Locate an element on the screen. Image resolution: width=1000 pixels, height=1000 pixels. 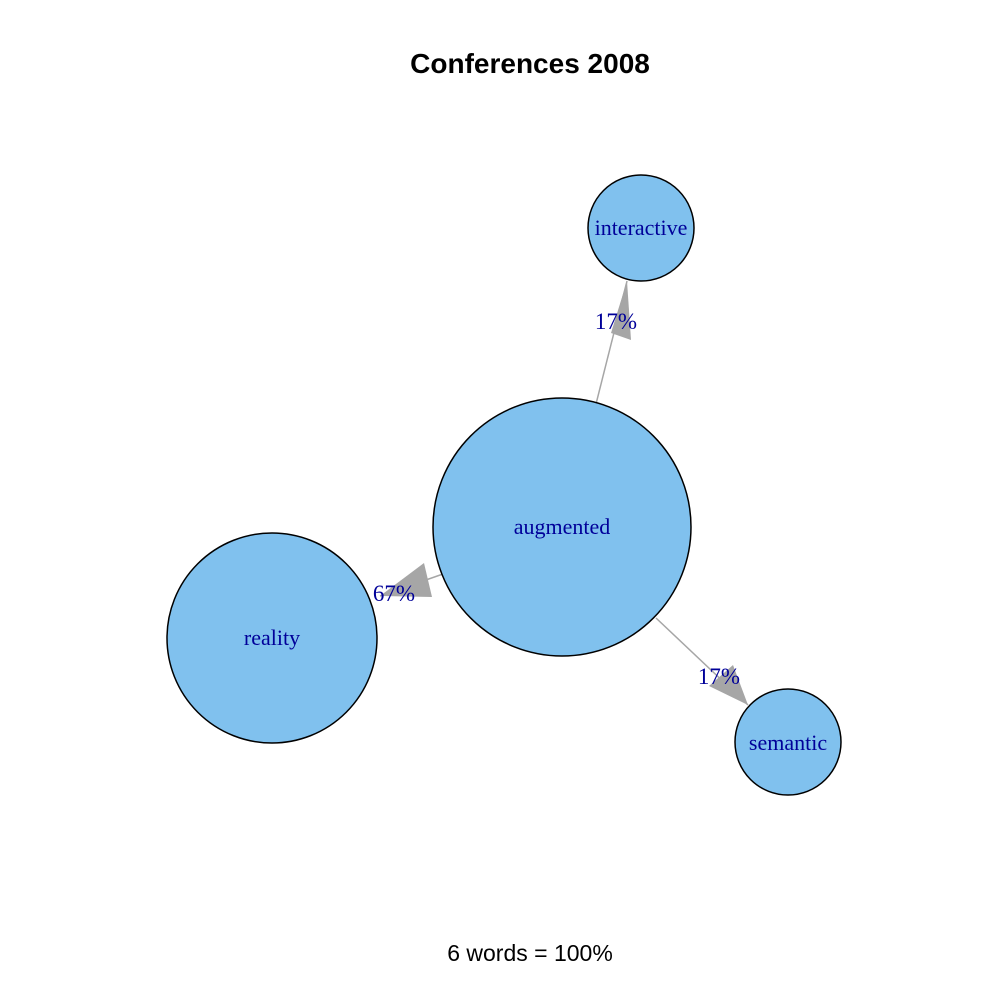
edge-label-semantic: 17% is located at coordinates (719, 676).